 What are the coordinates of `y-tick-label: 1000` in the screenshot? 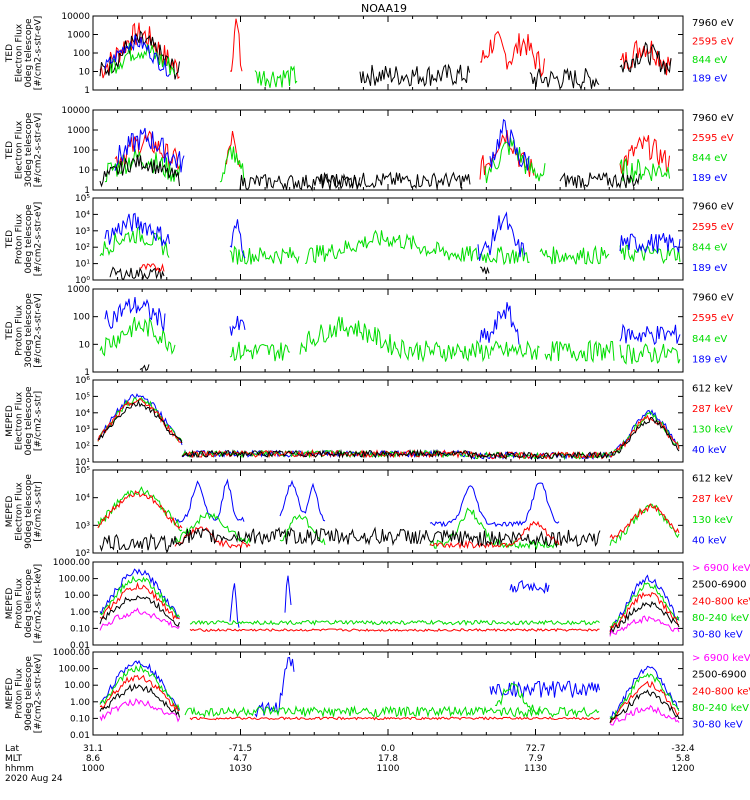 It's located at (78, 36).